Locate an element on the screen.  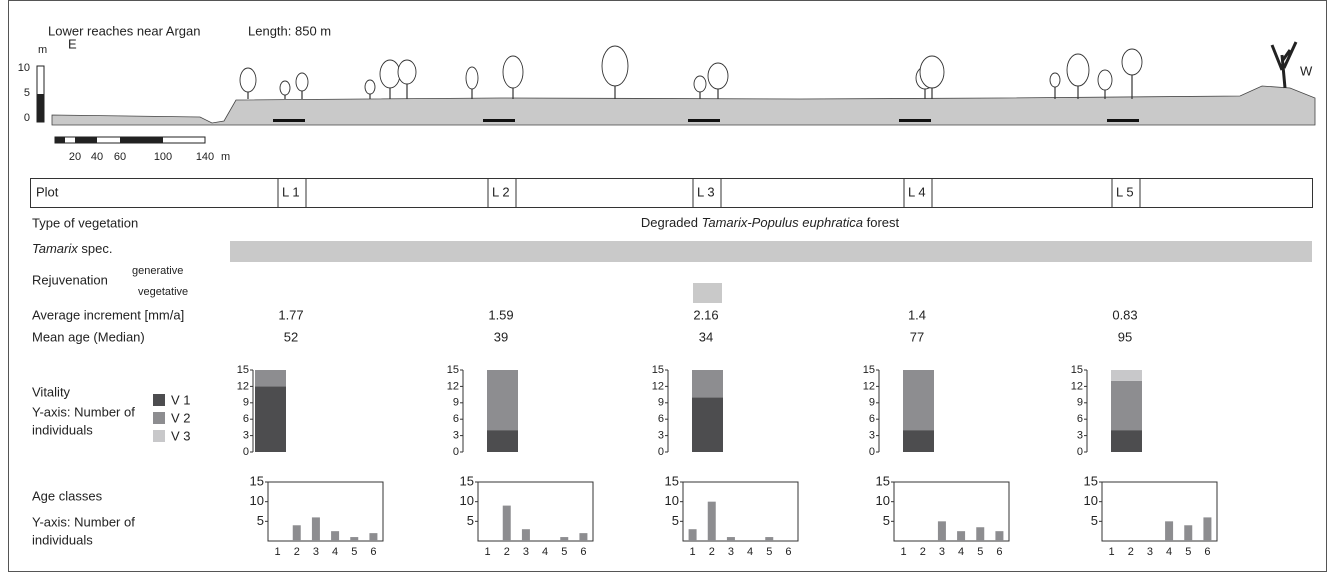
height-bar is located at coordinates (40, 108).